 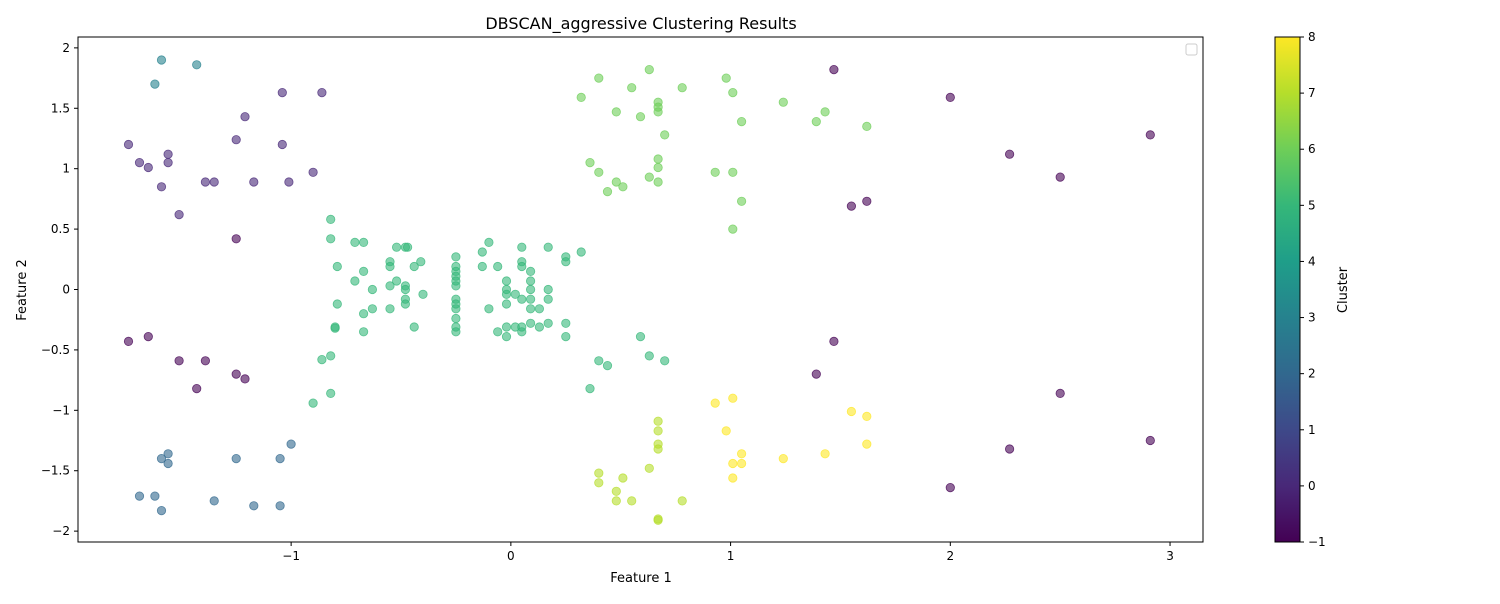 I want to click on legend-box, so click(x=1191, y=49).